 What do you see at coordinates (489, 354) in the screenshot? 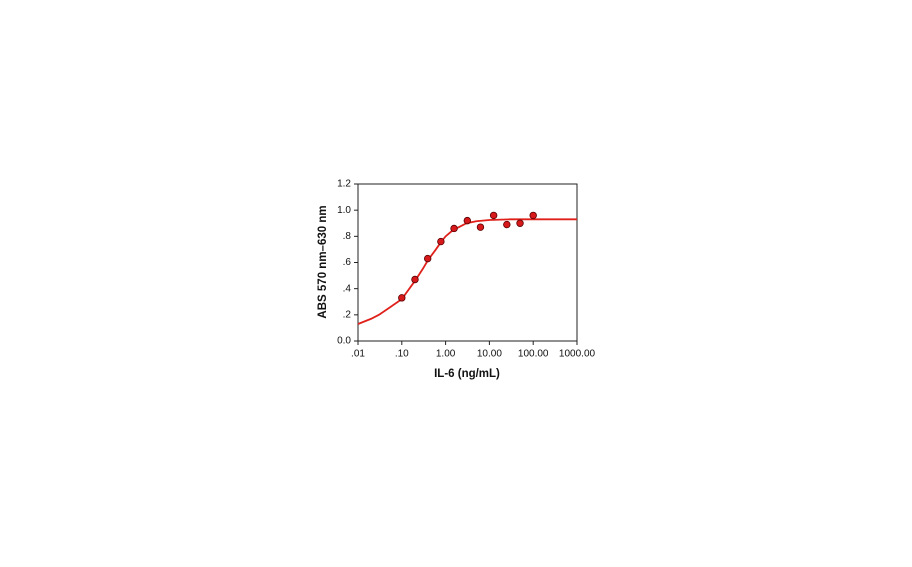
I see `x-tick-label: 10.00` at bounding box center [489, 354].